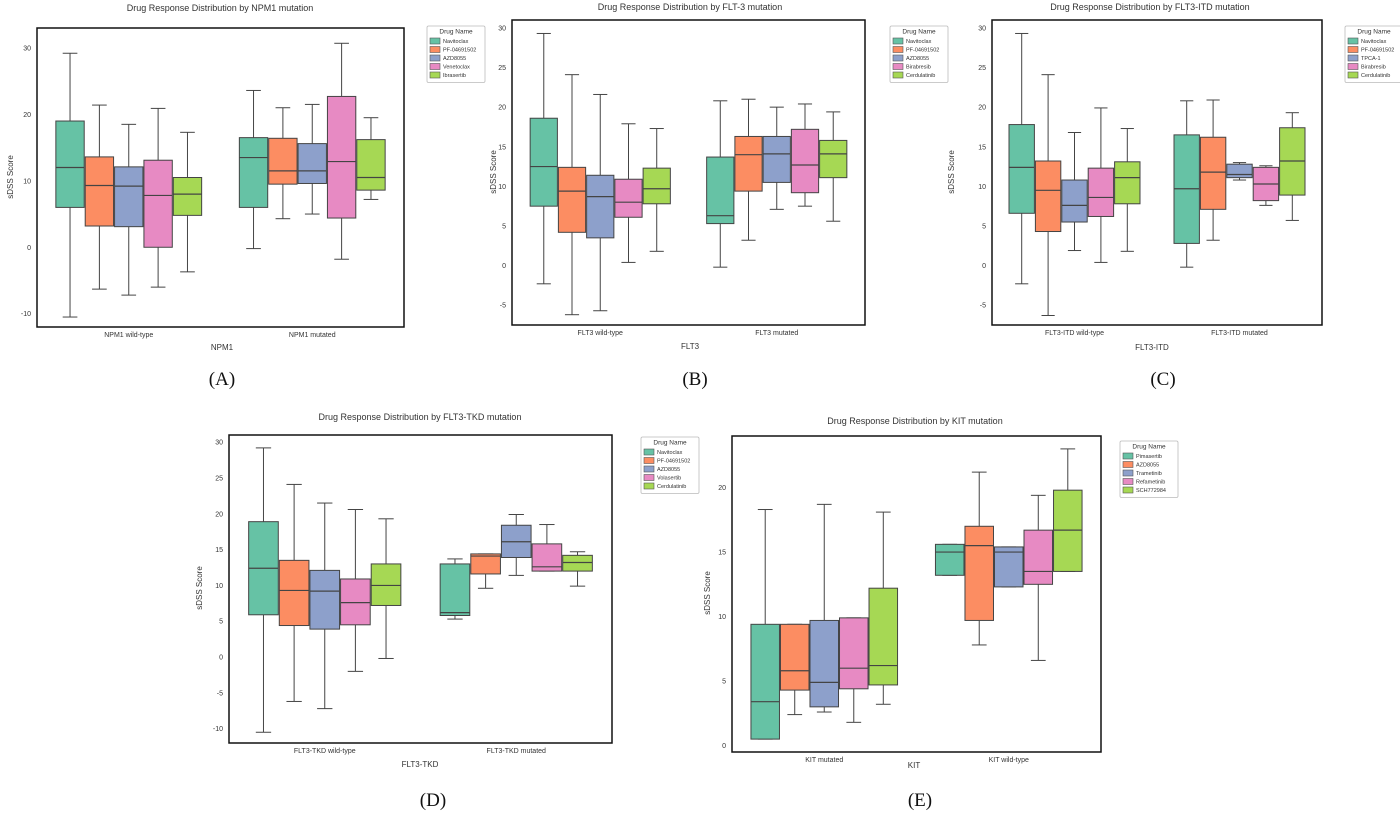  Describe the element at coordinates (27, 181) in the screenshot. I see `y-tick-label: 10` at that location.